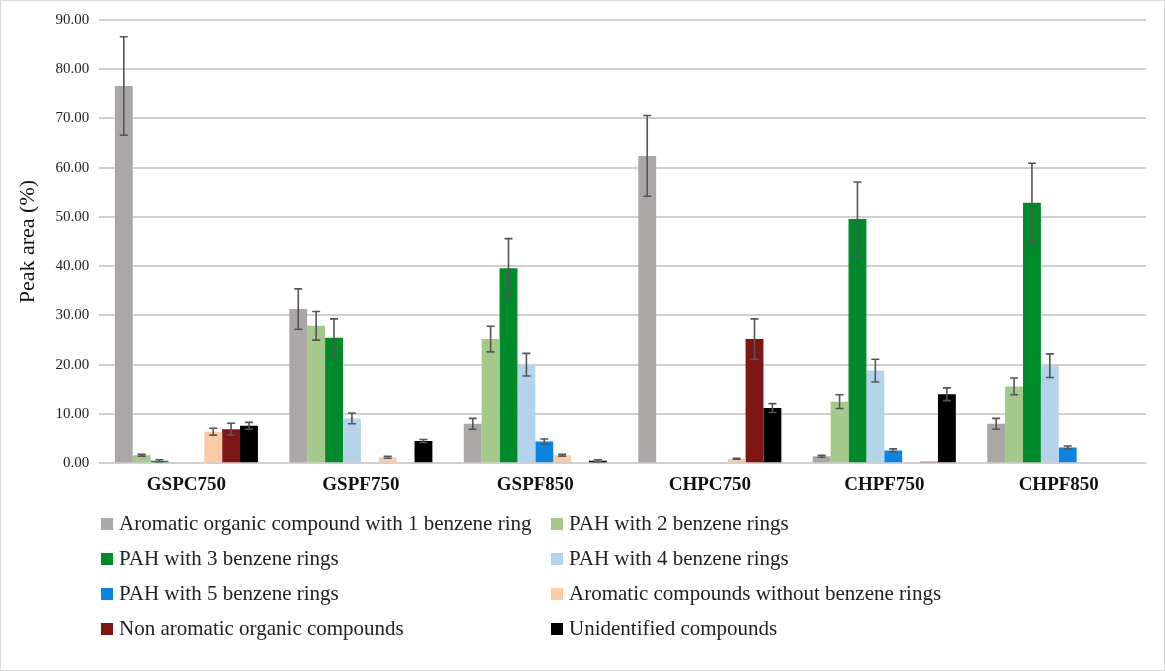 This screenshot has height=671, width=1165. I want to click on y-tick-label: 0.00, so click(76, 462).